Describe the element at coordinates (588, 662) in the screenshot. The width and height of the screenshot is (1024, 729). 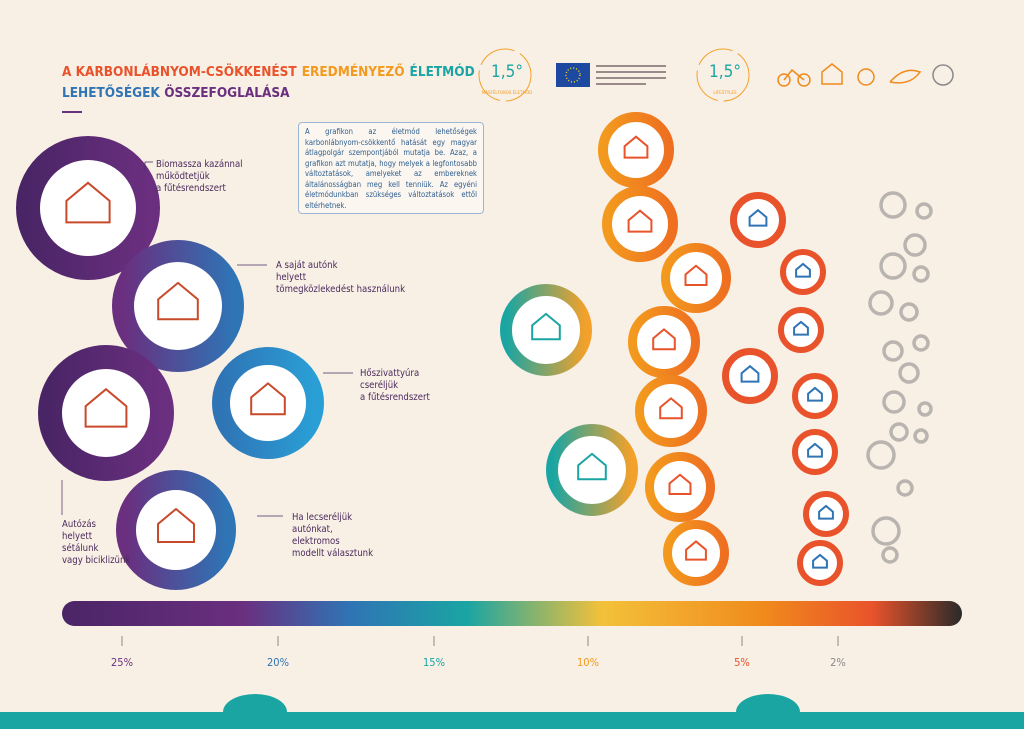
I see `tick-label: 10%` at that location.